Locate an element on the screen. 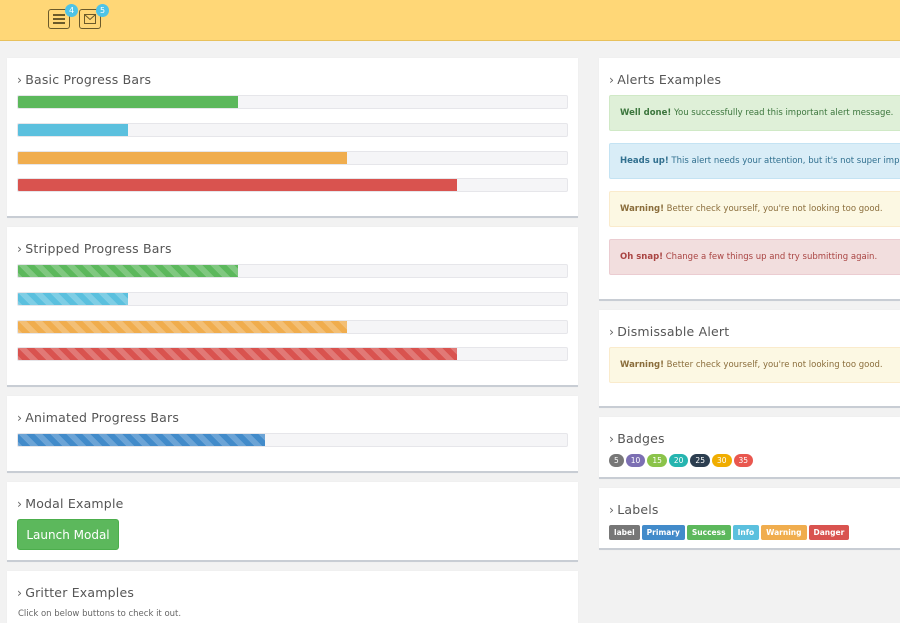  label-primary: Primary is located at coordinates (663, 532).